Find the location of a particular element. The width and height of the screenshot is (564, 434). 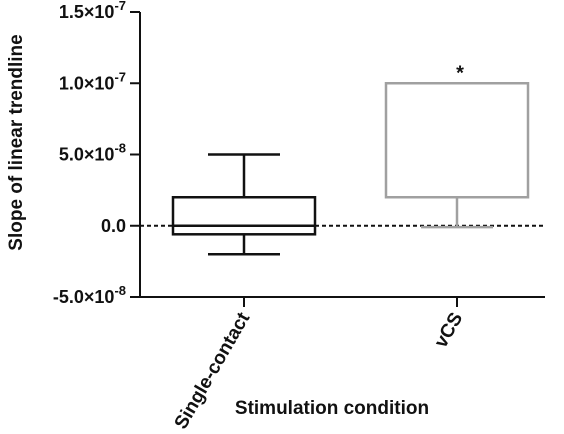

y-tick-label: 1.0×10⁻⁷ is located at coordinates (92, 81).